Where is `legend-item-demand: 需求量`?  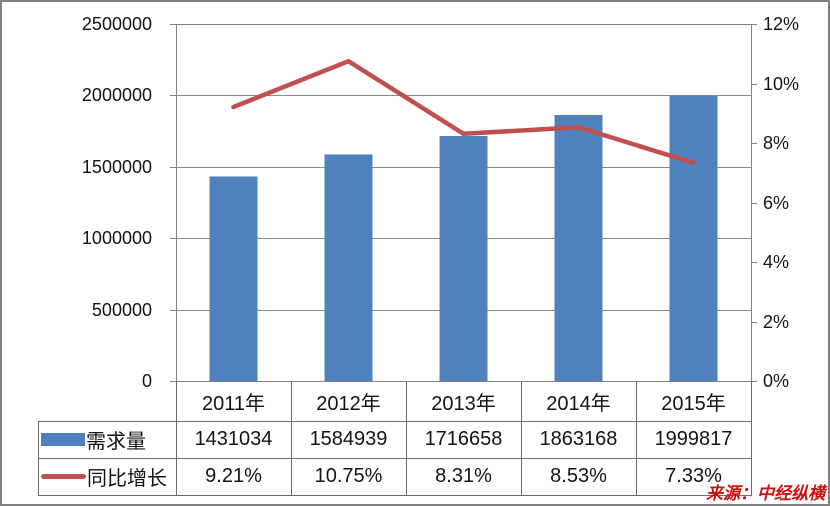 legend-item-demand: 需求量 is located at coordinates (107, 439).